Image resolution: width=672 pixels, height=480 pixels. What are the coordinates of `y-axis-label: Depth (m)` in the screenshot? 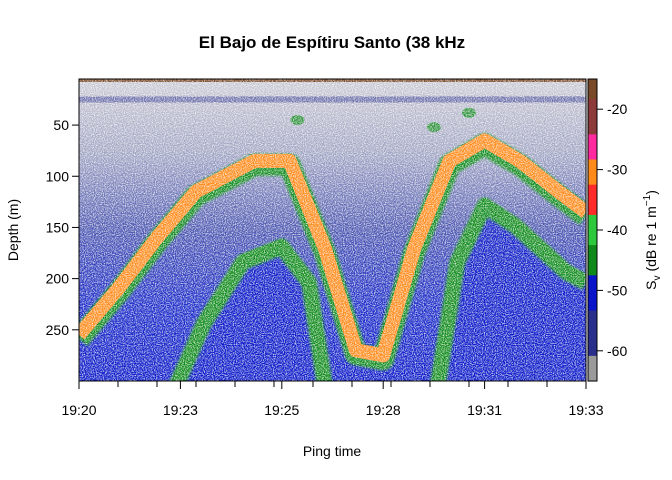 It's located at (13, 230).